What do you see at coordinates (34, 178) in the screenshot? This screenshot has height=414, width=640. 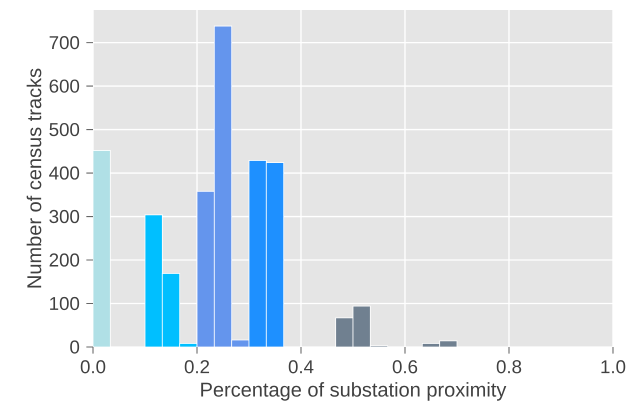 I see `y-axis-title: Number of census tracks` at bounding box center [34, 178].